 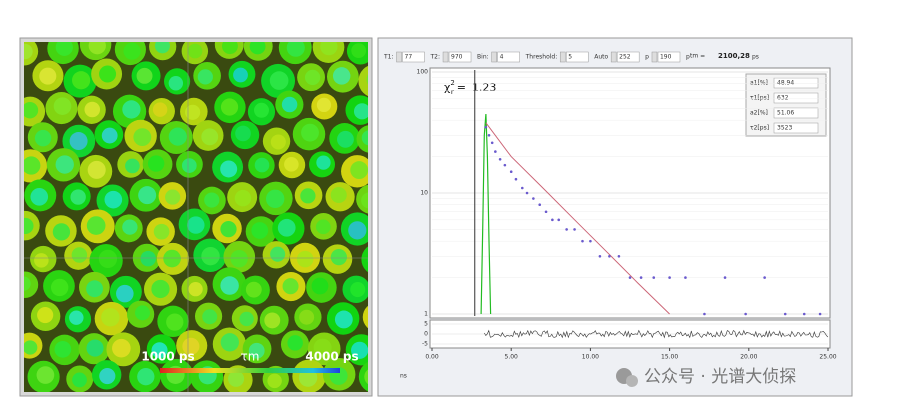 I want to click on residual-tick-label: 0, so click(x=426, y=334).